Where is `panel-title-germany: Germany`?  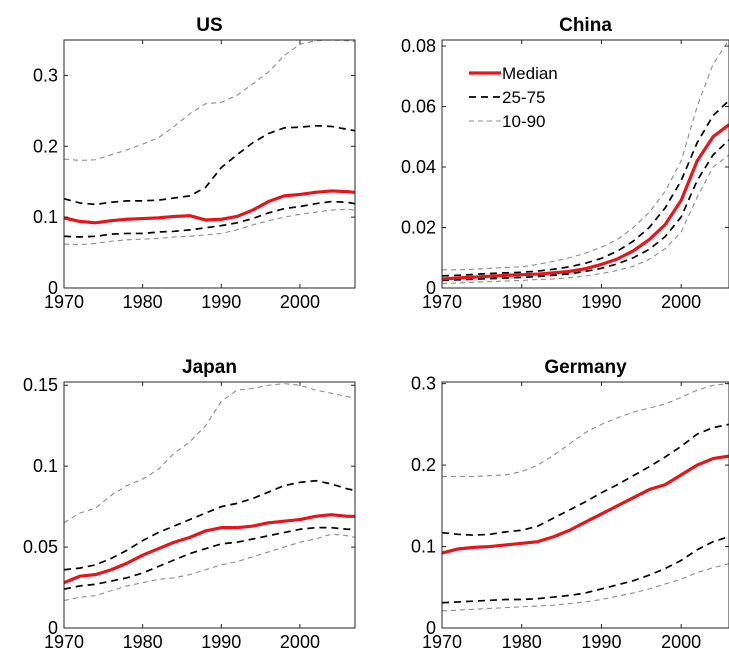 panel-title-germany: Germany is located at coordinates (585, 367).